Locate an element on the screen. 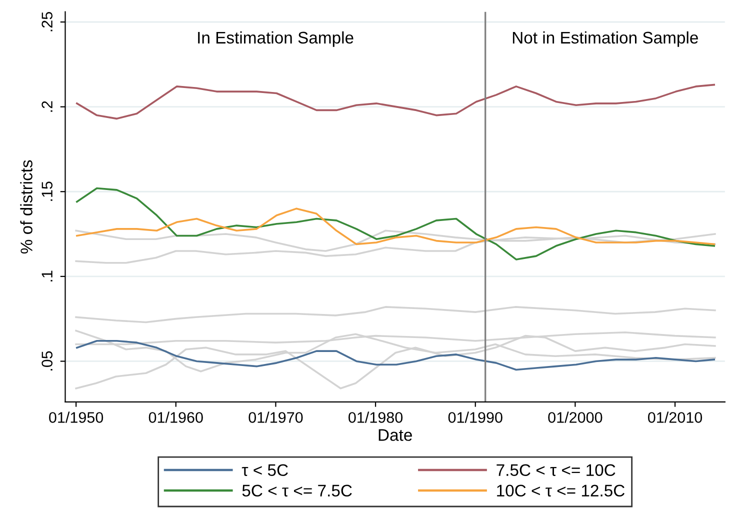  annotation: In Estimation Sample is located at coordinates (276, 39).